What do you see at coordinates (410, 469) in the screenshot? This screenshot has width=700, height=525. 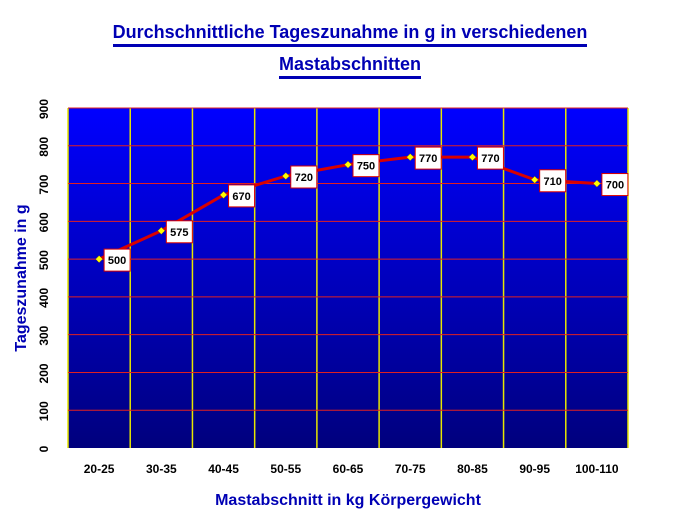 I see `x-tick-label: 70-75` at bounding box center [410, 469].